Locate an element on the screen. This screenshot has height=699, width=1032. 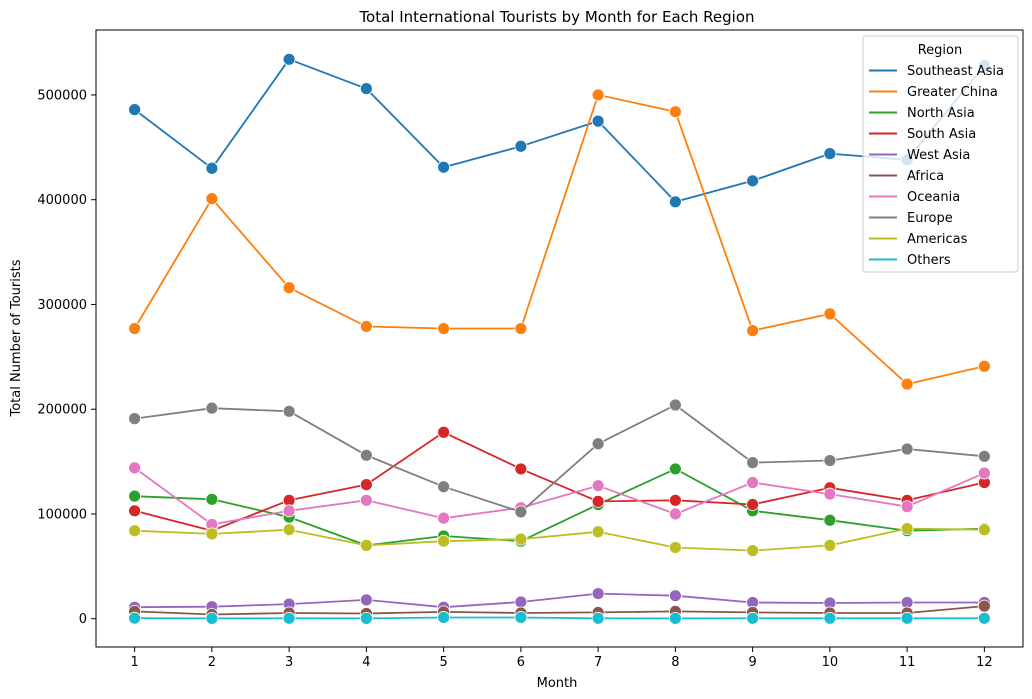
legend-item: Greater China is located at coordinates (933, 92).